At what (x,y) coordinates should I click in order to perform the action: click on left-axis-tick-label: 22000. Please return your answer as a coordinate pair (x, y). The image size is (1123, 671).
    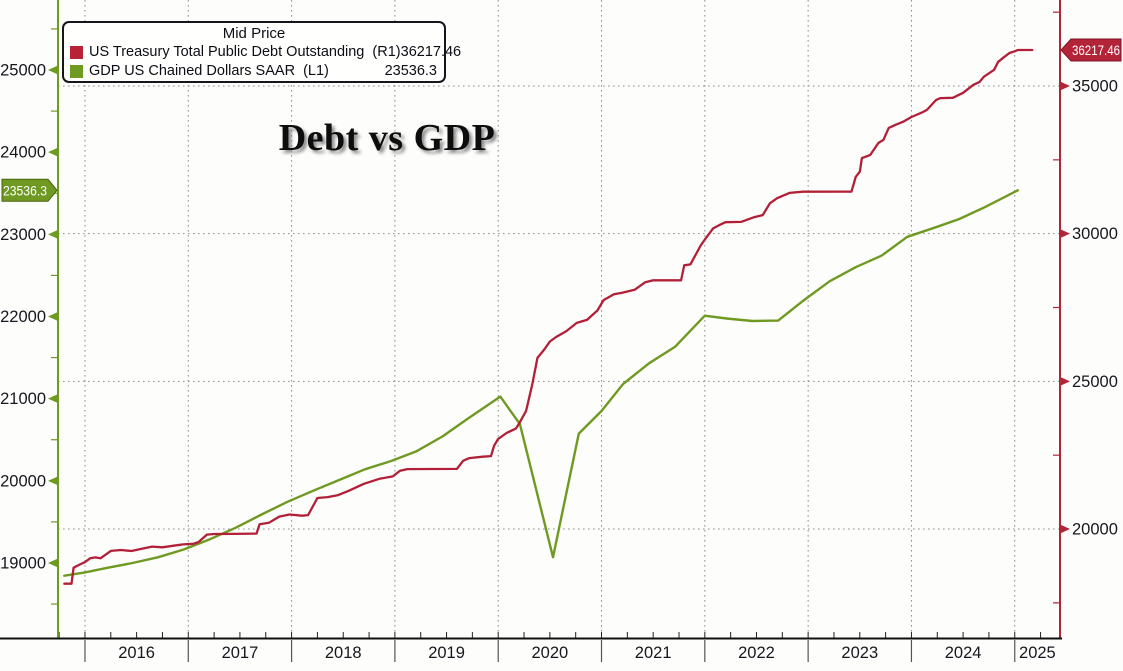
    Looking at the image, I should click on (23, 317).